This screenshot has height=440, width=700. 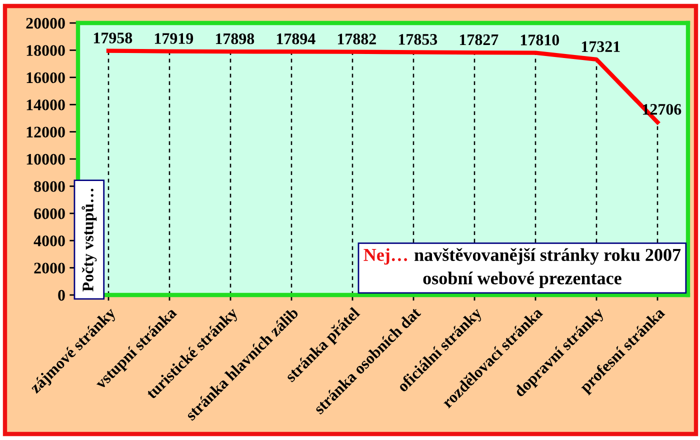 I want to click on y-tick-label: 2000, so click(x=49, y=268).